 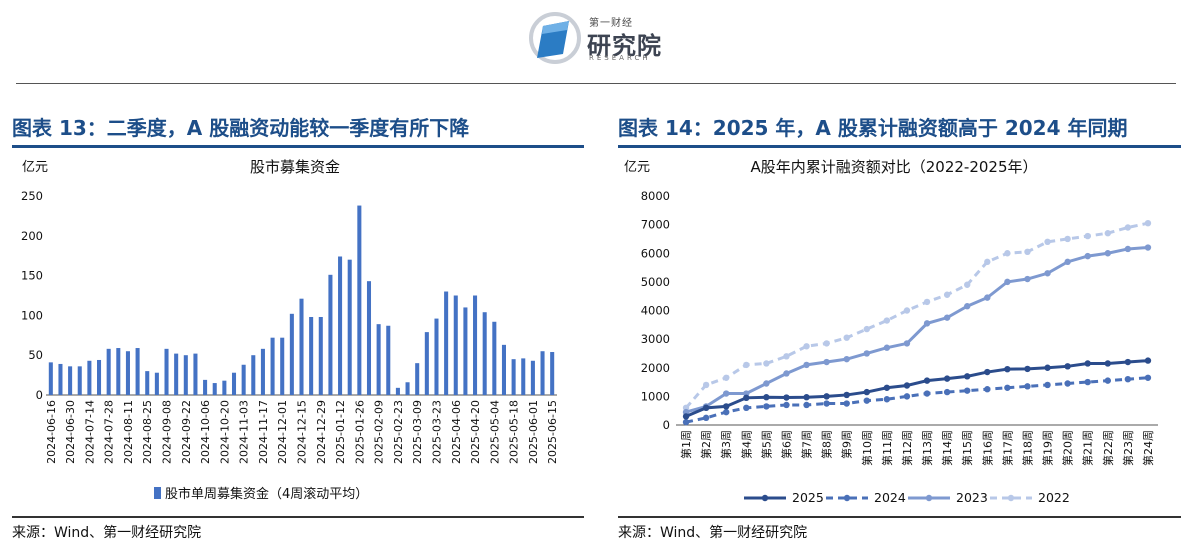 What do you see at coordinates (1048, 448) in the screenshot?
I see `line-x-tick-label: 第19周` at bounding box center [1048, 448].